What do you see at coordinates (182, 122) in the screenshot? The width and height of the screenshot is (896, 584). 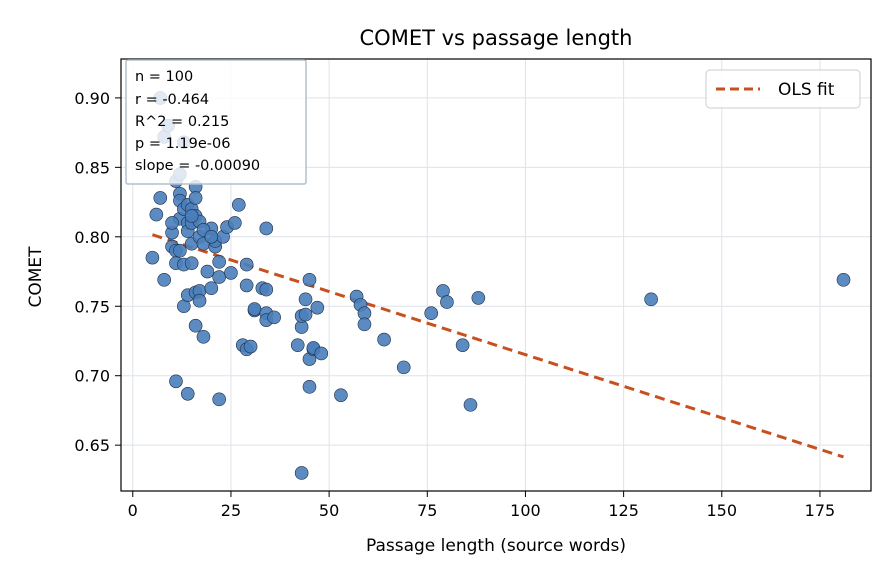 I see `stats-r2: R^2 = 0.215` at bounding box center [182, 122].